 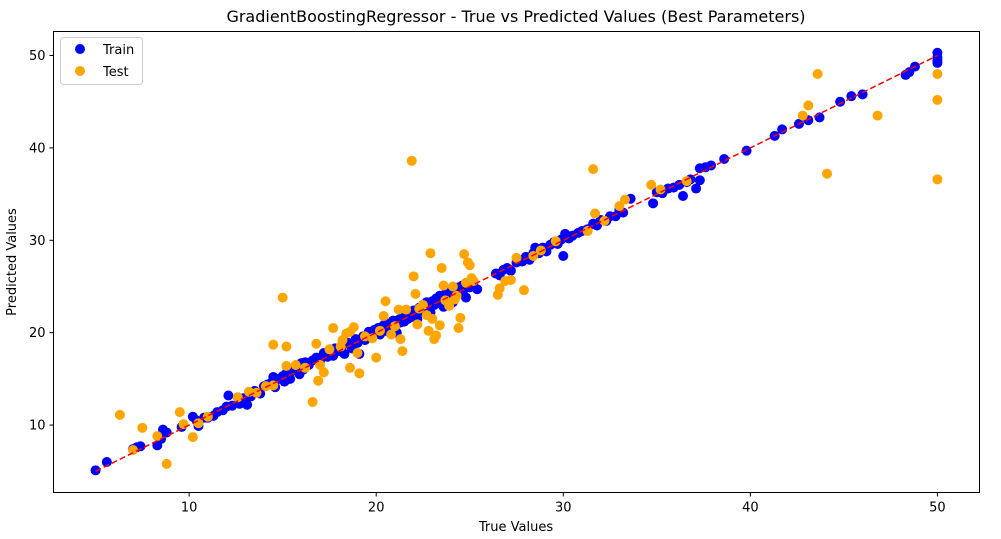 I want to click on legend-test-label: Test, so click(x=115, y=72).